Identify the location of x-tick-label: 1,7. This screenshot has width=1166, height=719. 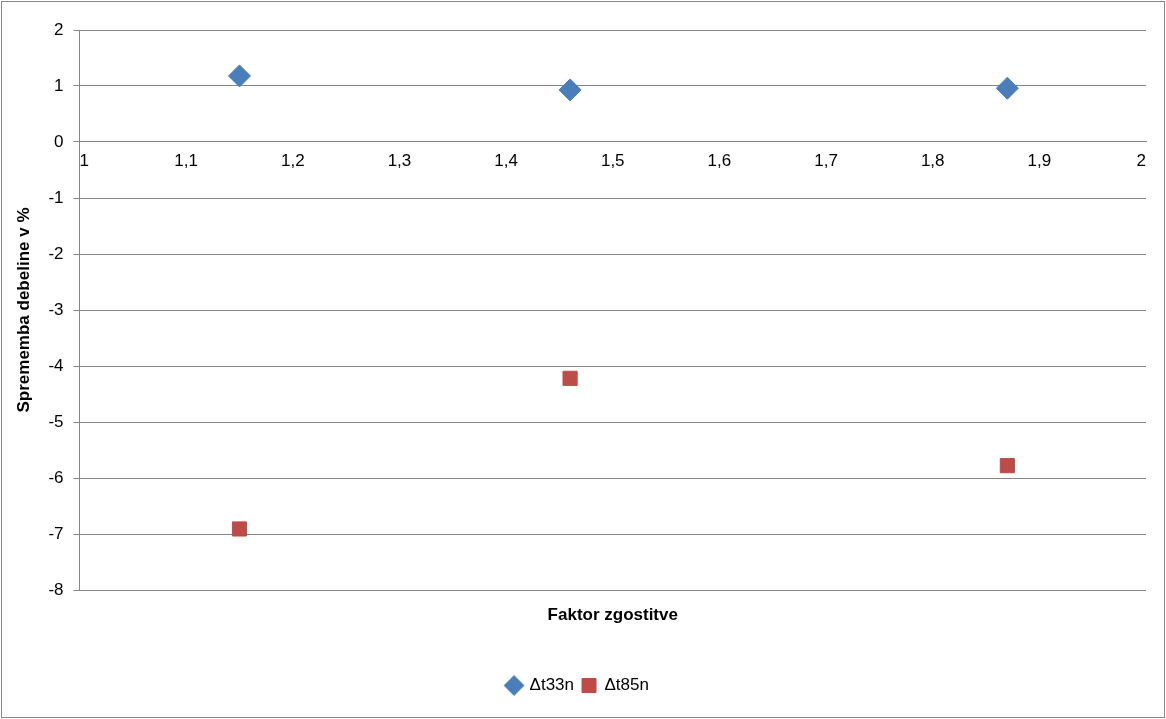
(826, 160).